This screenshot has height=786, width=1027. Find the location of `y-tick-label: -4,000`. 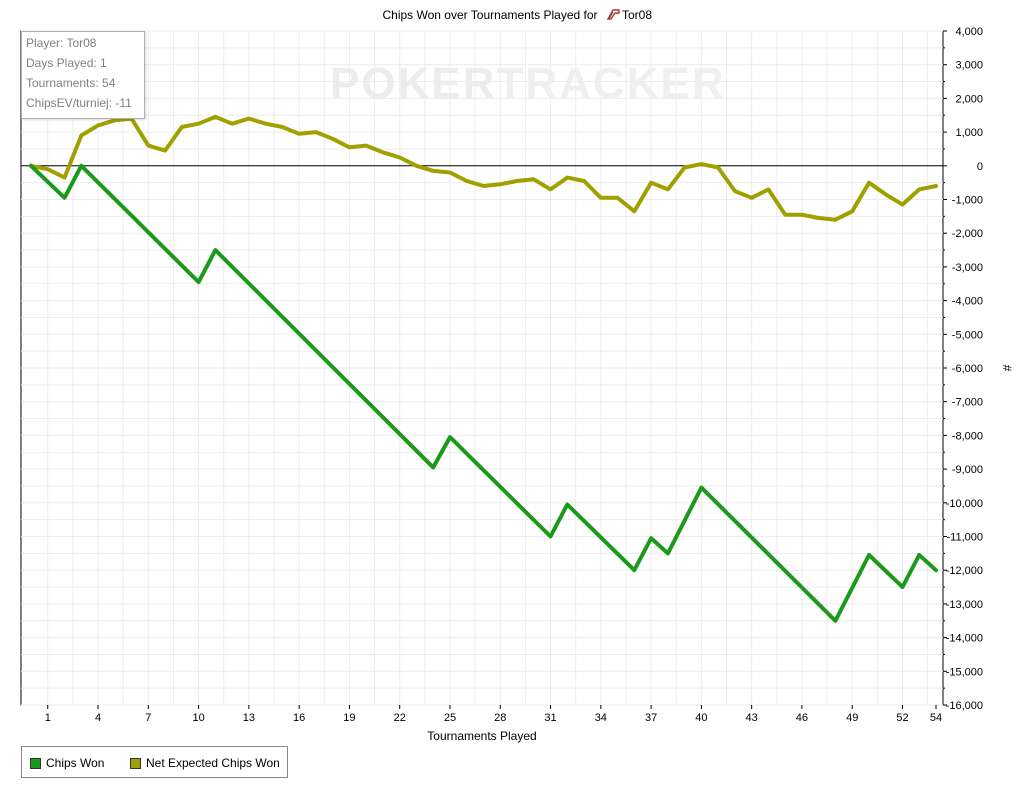

y-tick-label: -4,000 is located at coordinates (967, 302).